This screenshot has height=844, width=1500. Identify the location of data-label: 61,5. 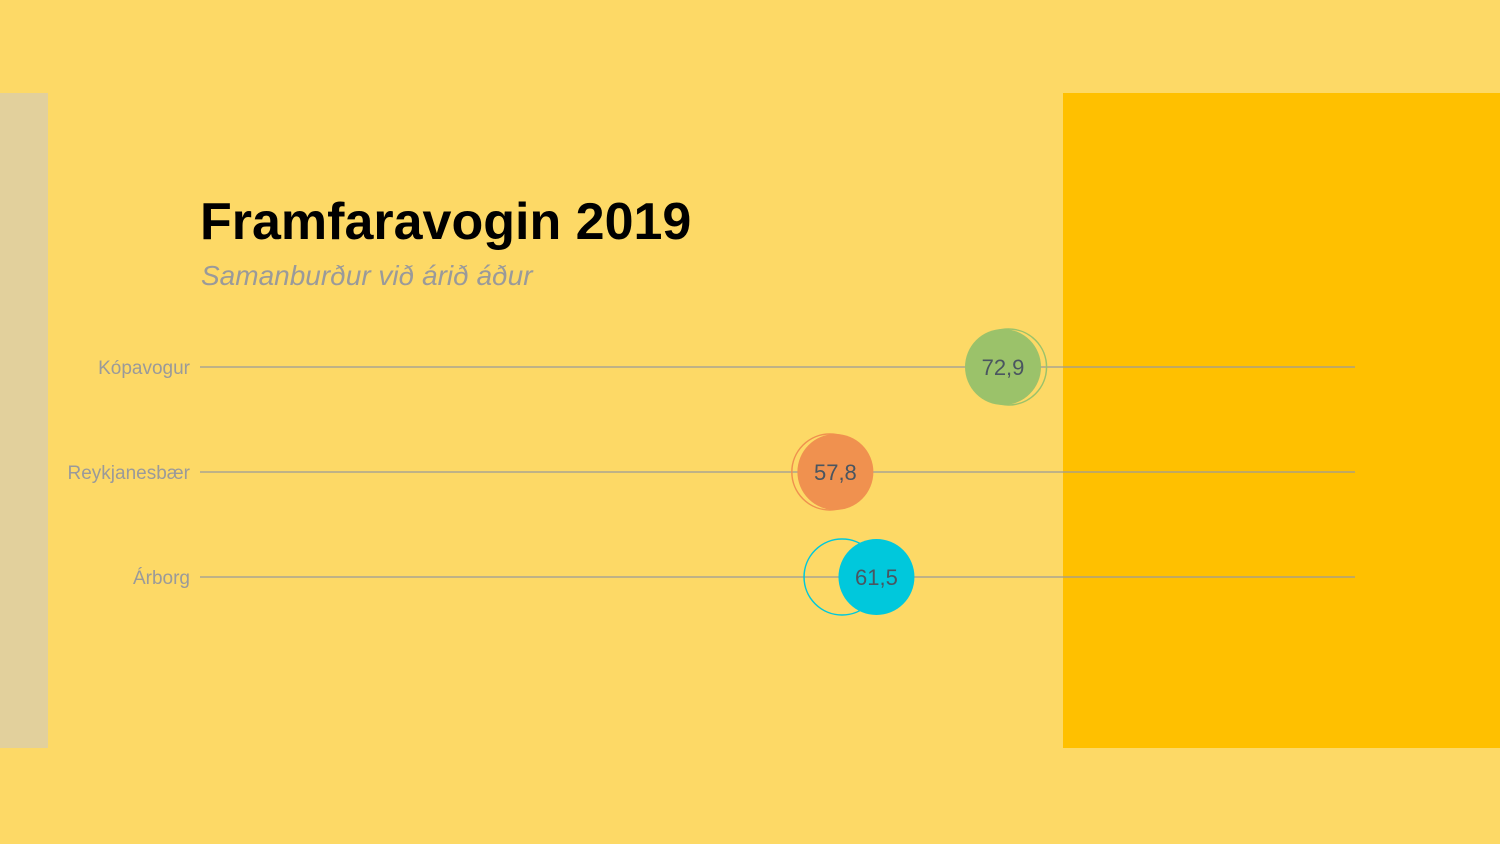
(876, 577).